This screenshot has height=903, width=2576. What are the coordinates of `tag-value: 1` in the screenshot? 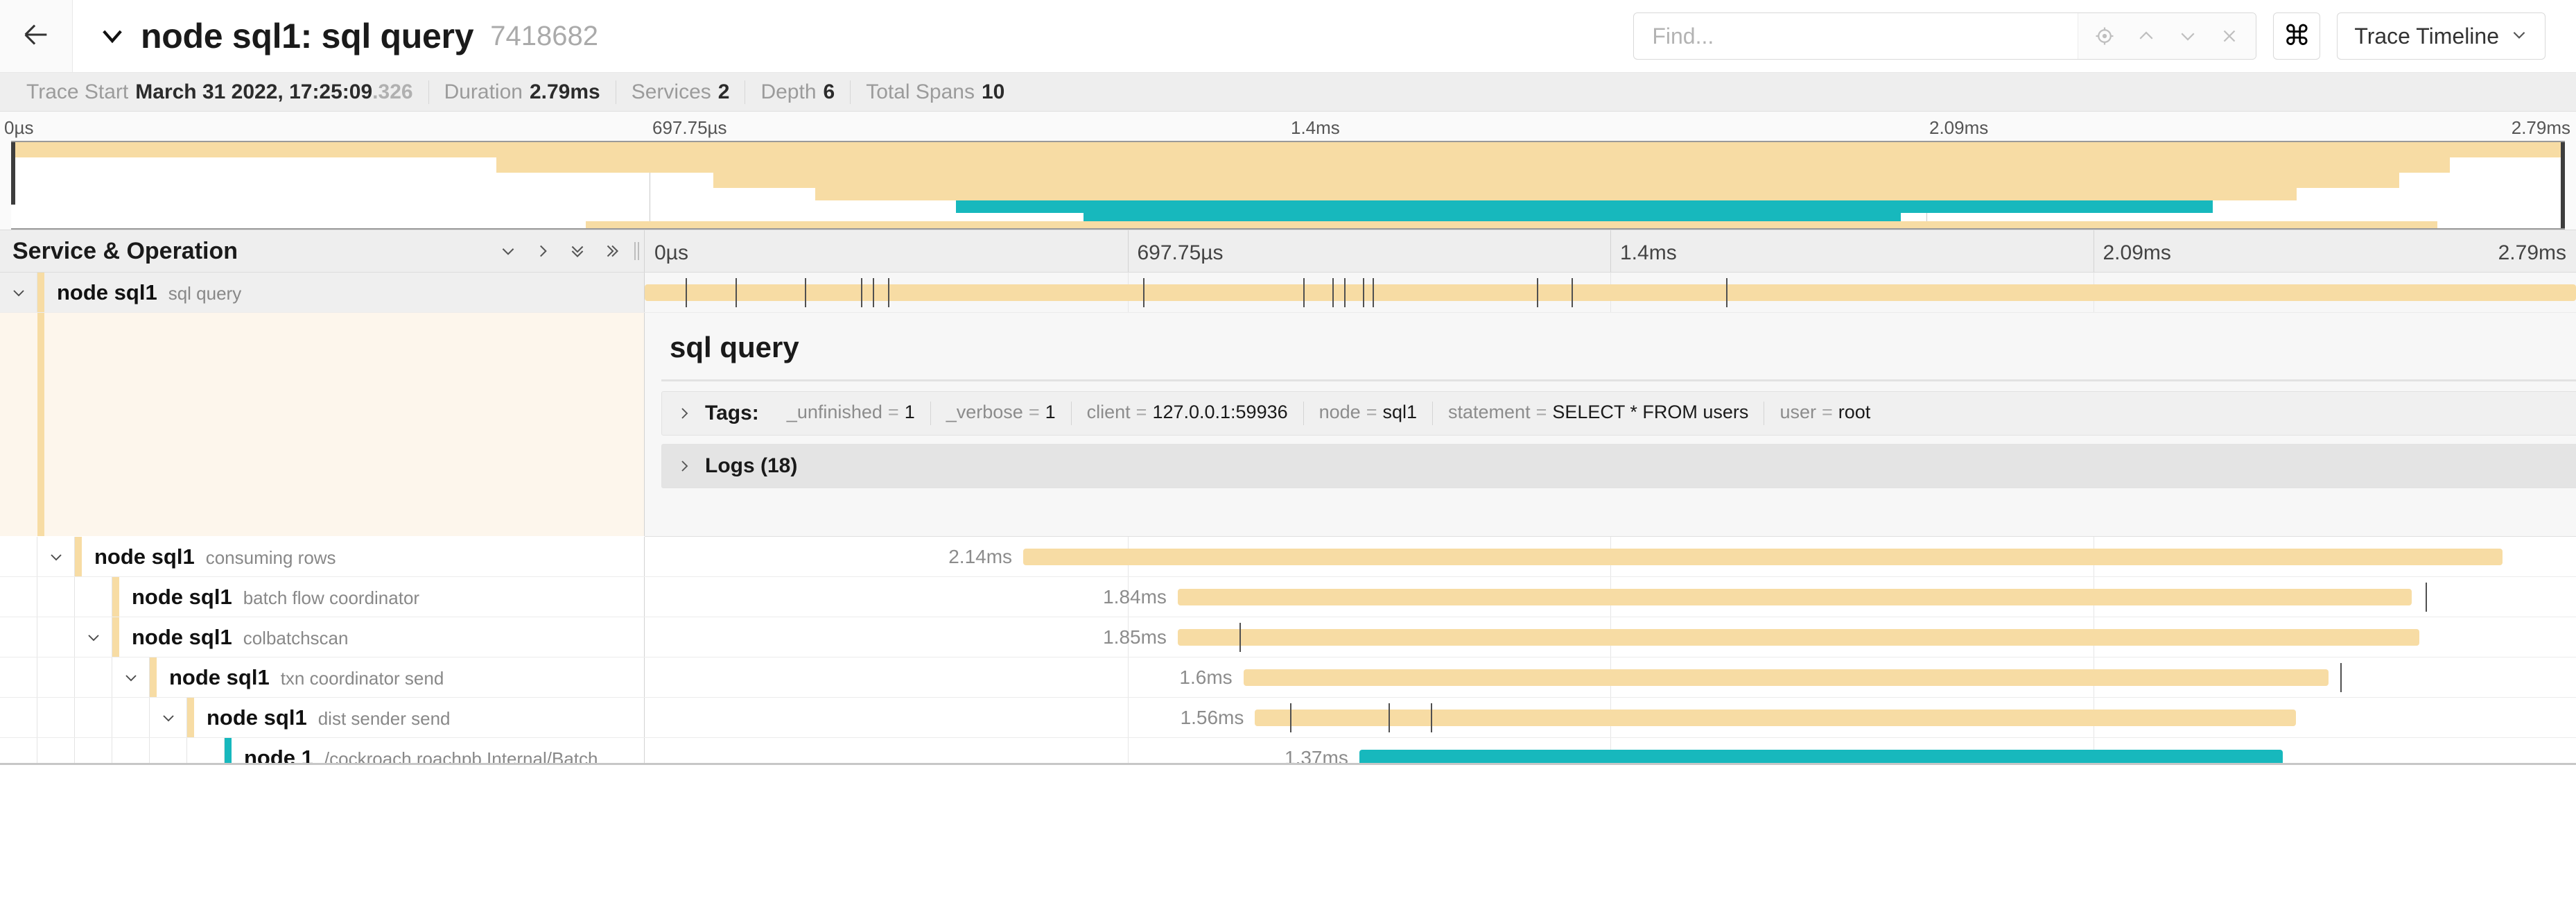 It's located at (1050, 412).